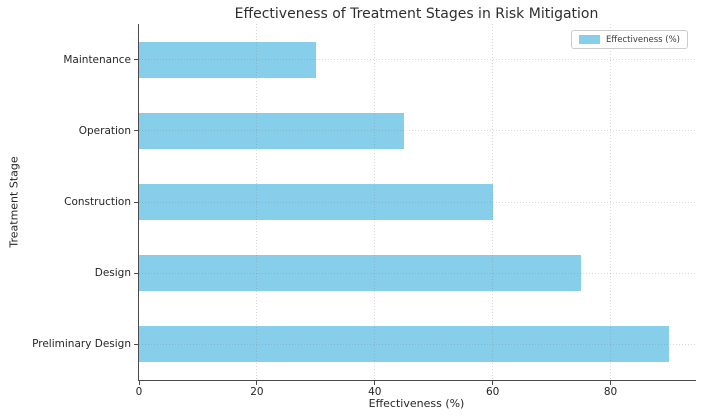 The height and width of the screenshot is (419, 702). What do you see at coordinates (492, 392) in the screenshot?
I see `x-tick-label: 60` at bounding box center [492, 392].